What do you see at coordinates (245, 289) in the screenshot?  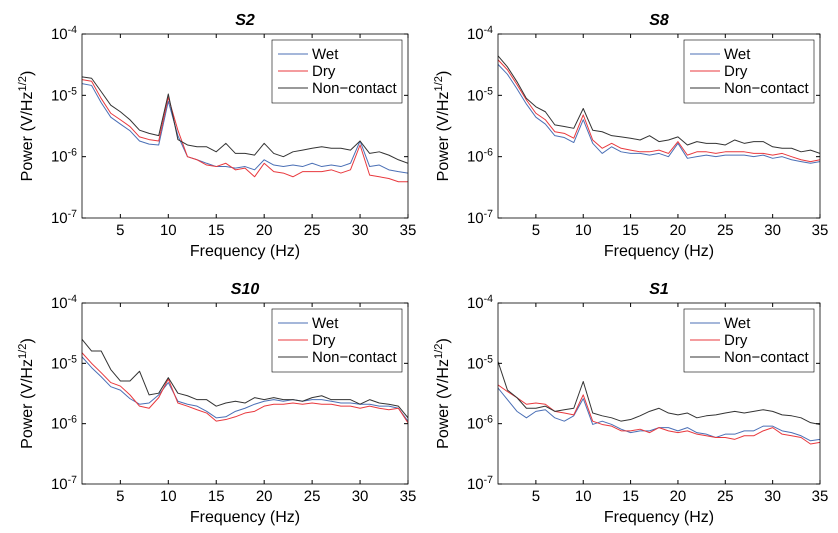 I see `chart-title: S10` at bounding box center [245, 289].